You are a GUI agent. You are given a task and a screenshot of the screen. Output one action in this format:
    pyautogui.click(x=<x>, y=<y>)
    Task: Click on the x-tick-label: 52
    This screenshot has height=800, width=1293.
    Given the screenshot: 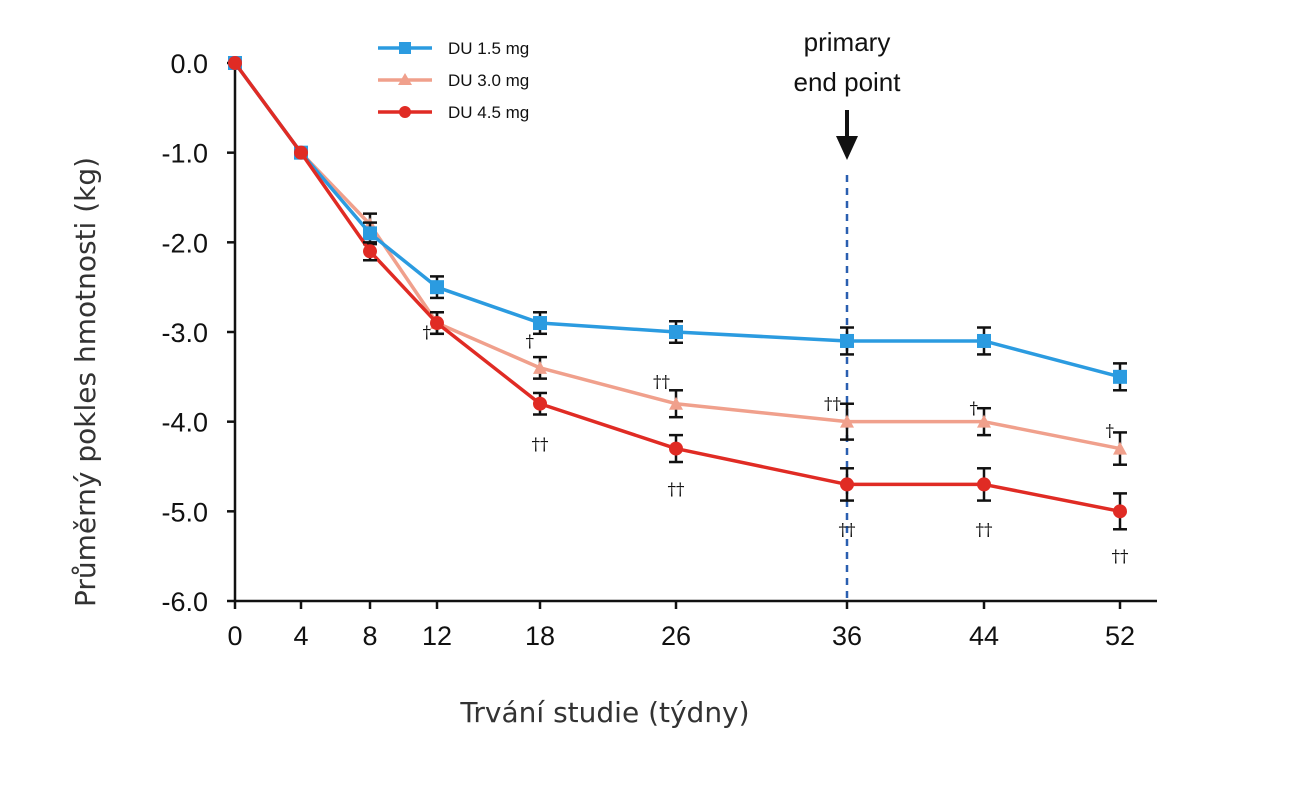 What is the action you would take?
    pyautogui.click(x=1120, y=636)
    